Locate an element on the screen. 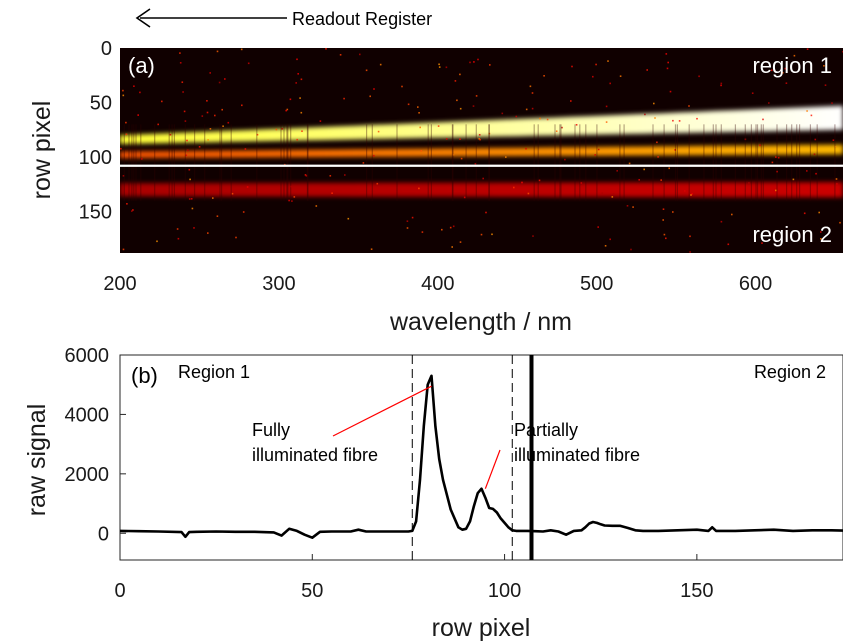 The width and height of the screenshot is (843, 642). panel-b-x-tick-label: 50 is located at coordinates (312, 591).